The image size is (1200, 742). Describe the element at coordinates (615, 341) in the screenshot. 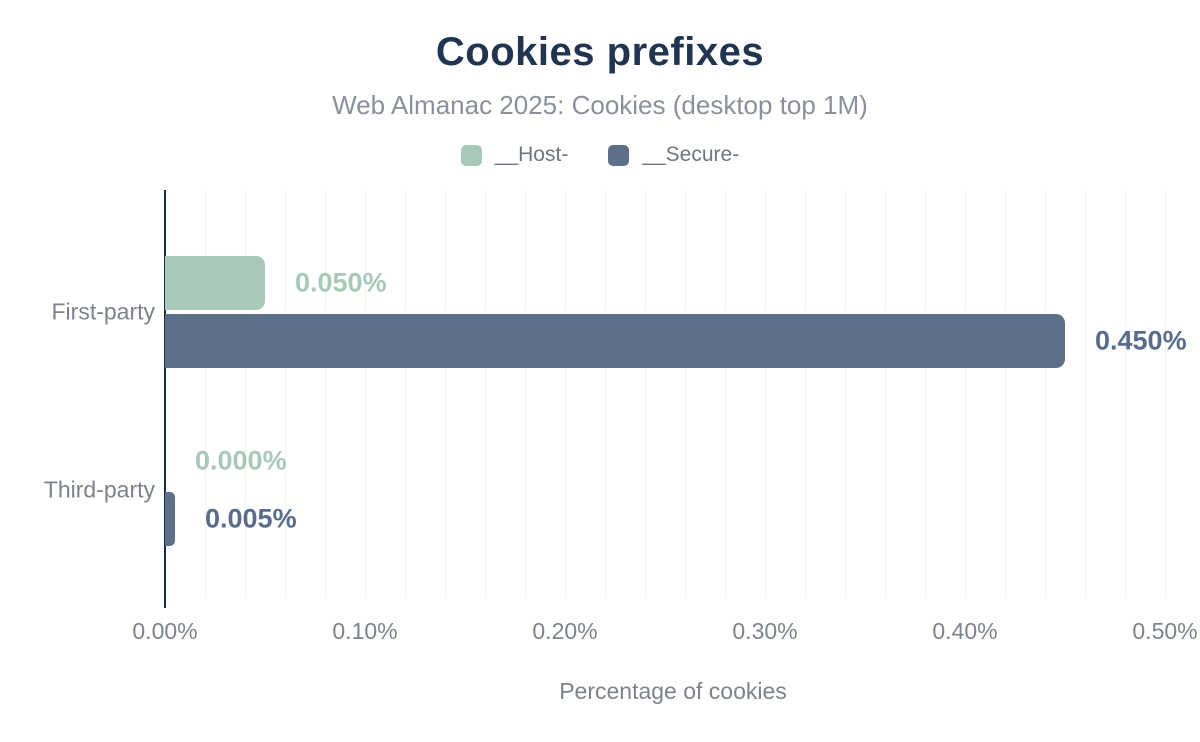

I see `bar-first-party-secure` at that location.